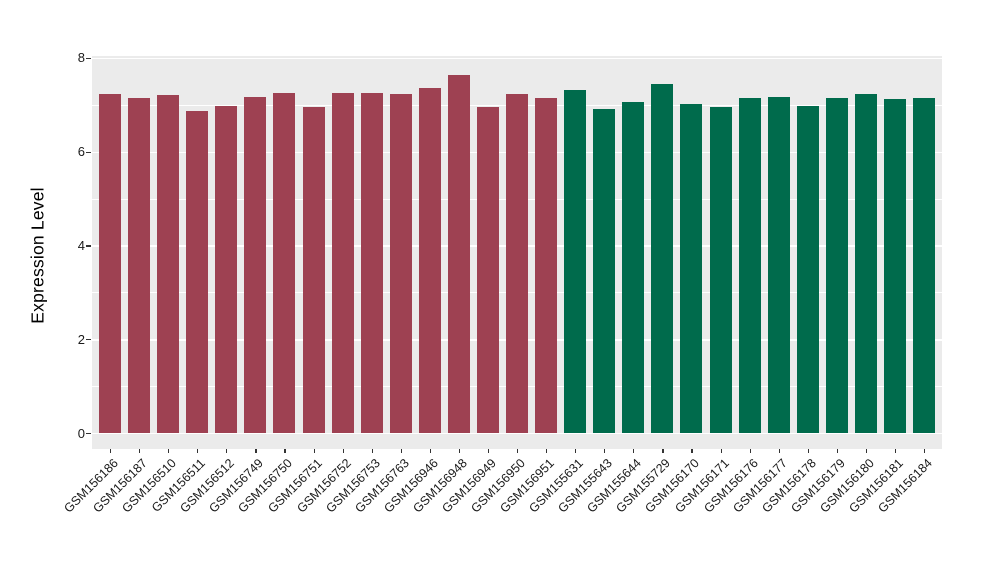 The width and height of the screenshot is (1000, 580). I want to click on bar-GSM156753, so click(371, 262).